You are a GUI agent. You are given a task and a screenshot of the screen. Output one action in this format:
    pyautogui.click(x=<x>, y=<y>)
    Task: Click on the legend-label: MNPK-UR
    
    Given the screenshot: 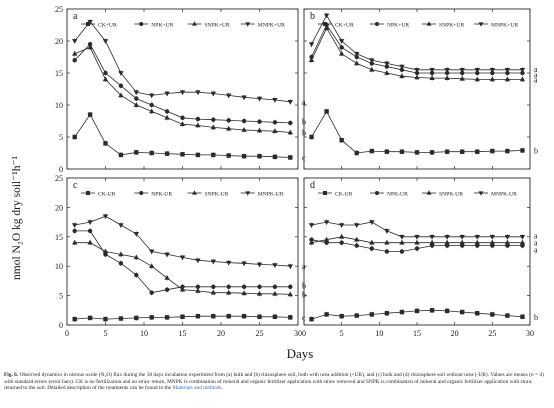 What is the action you would take?
    pyautogui.click(x=271, y=194)
    